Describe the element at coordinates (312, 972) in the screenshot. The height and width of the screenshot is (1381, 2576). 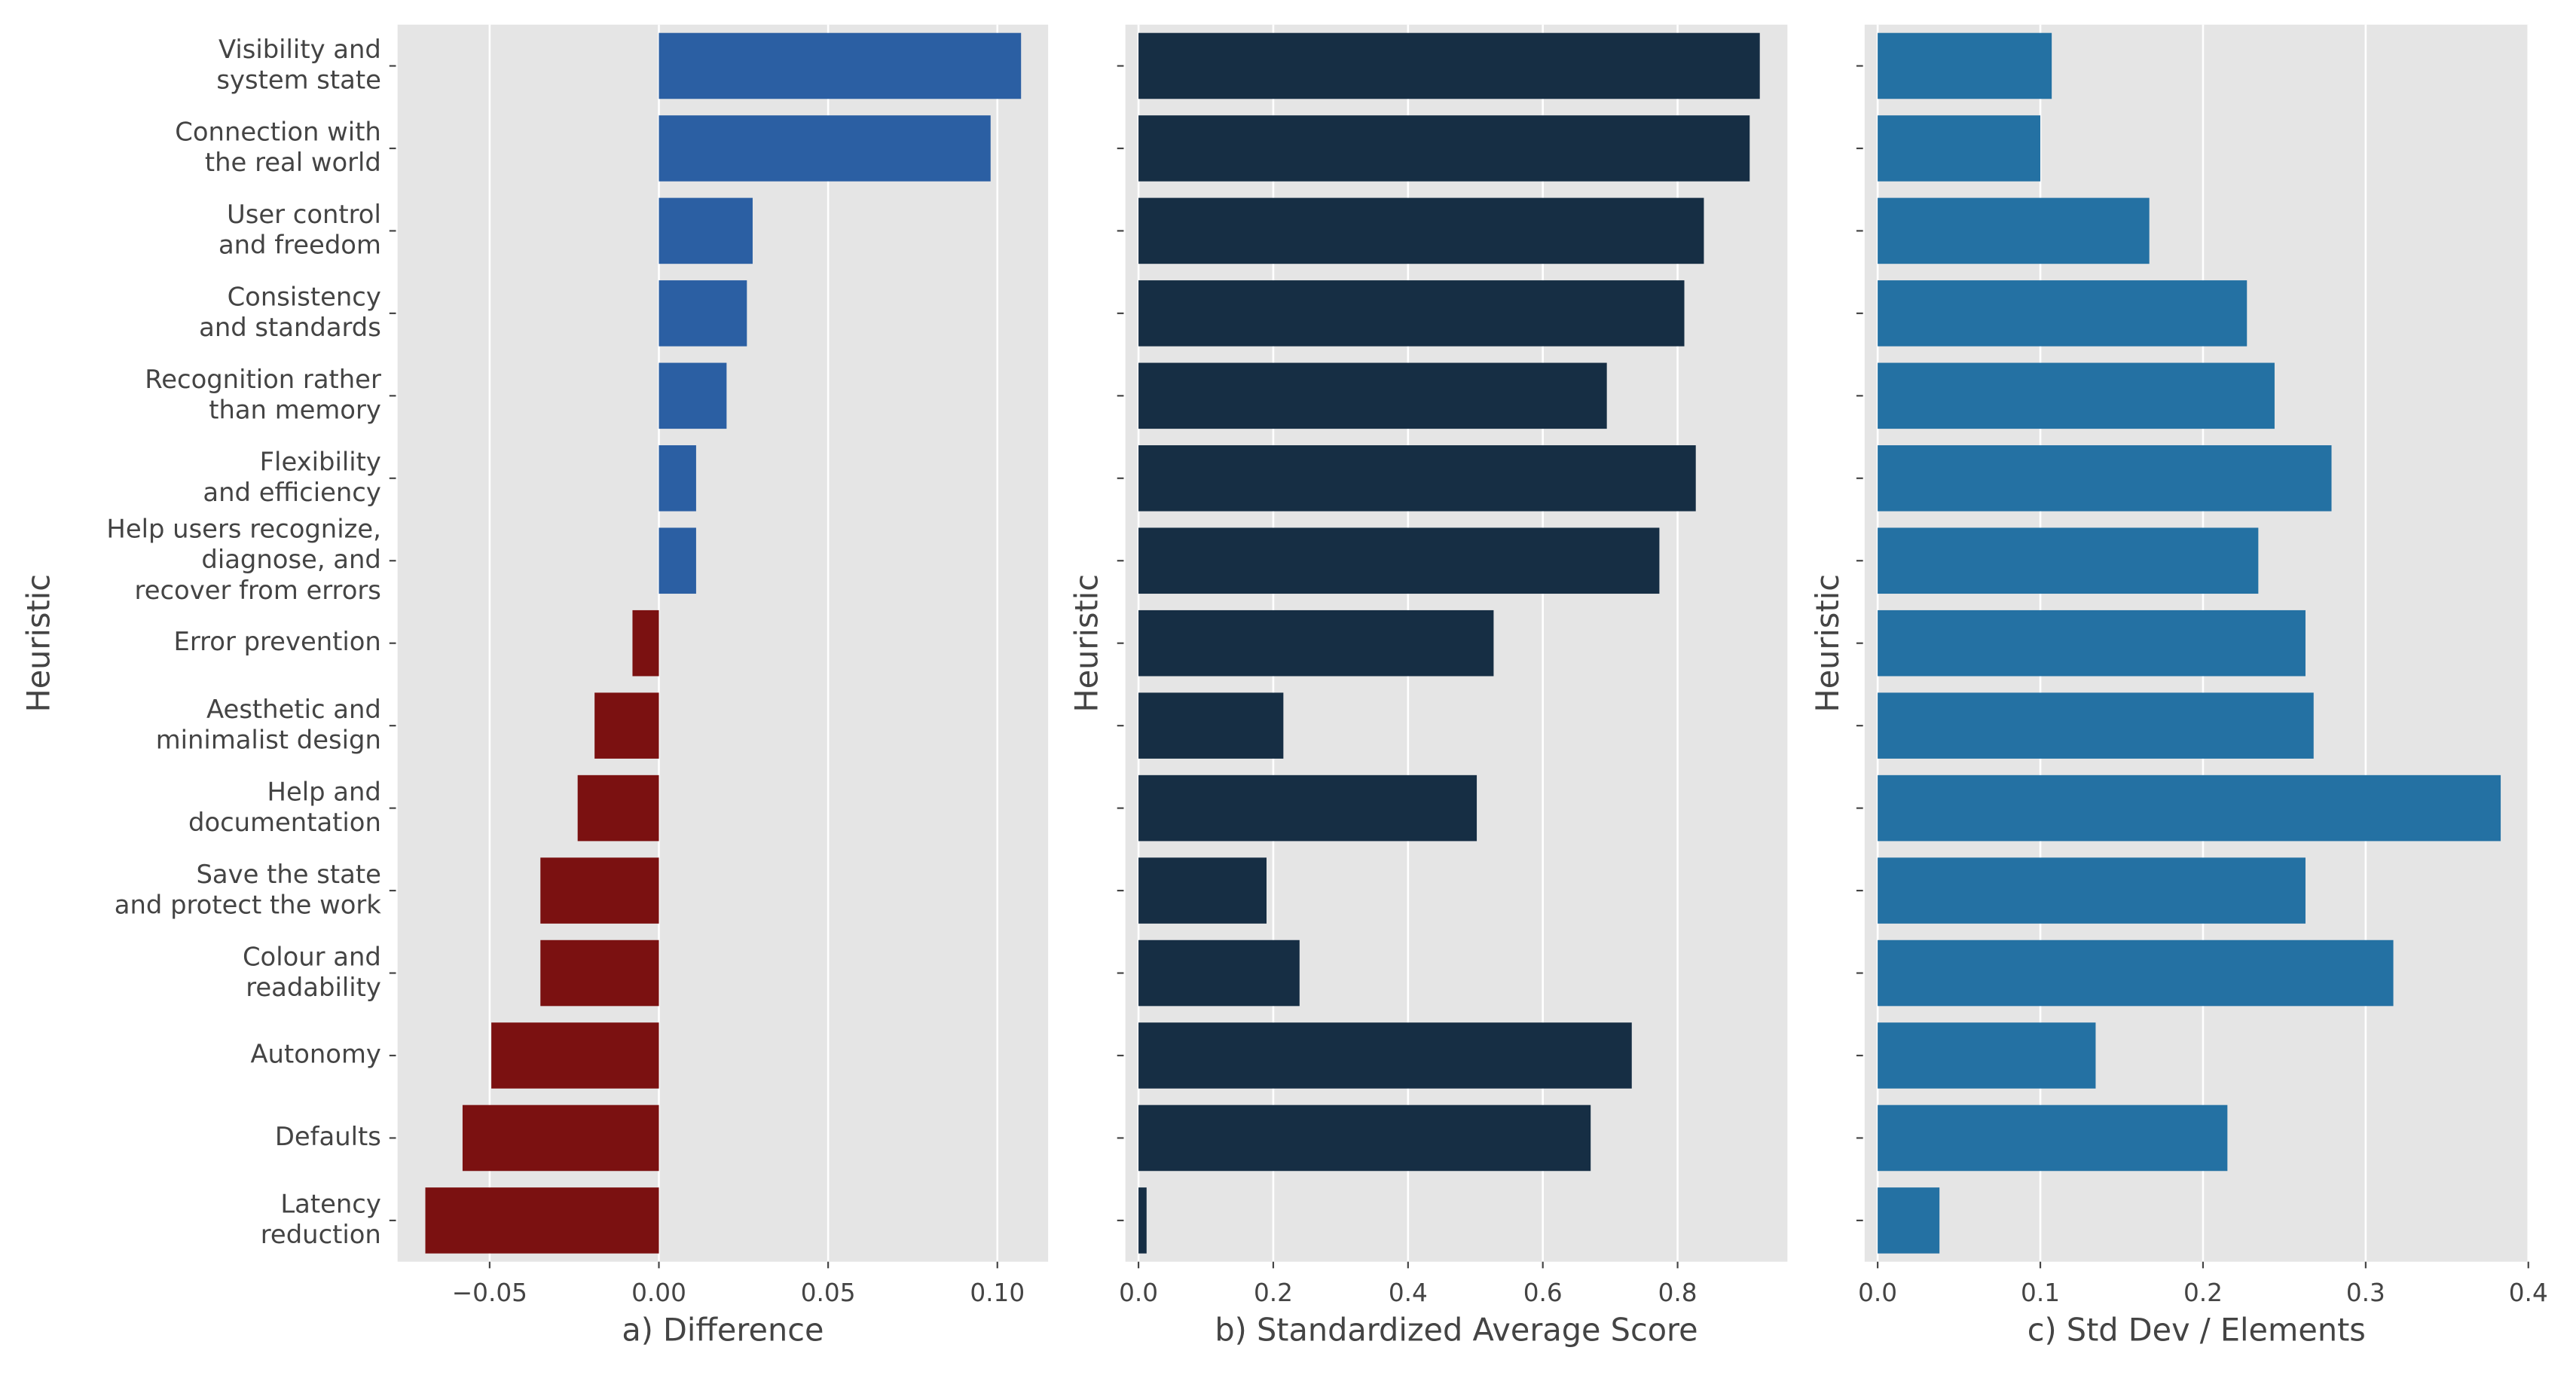
I see `category-label: Colour and readability` at that location.